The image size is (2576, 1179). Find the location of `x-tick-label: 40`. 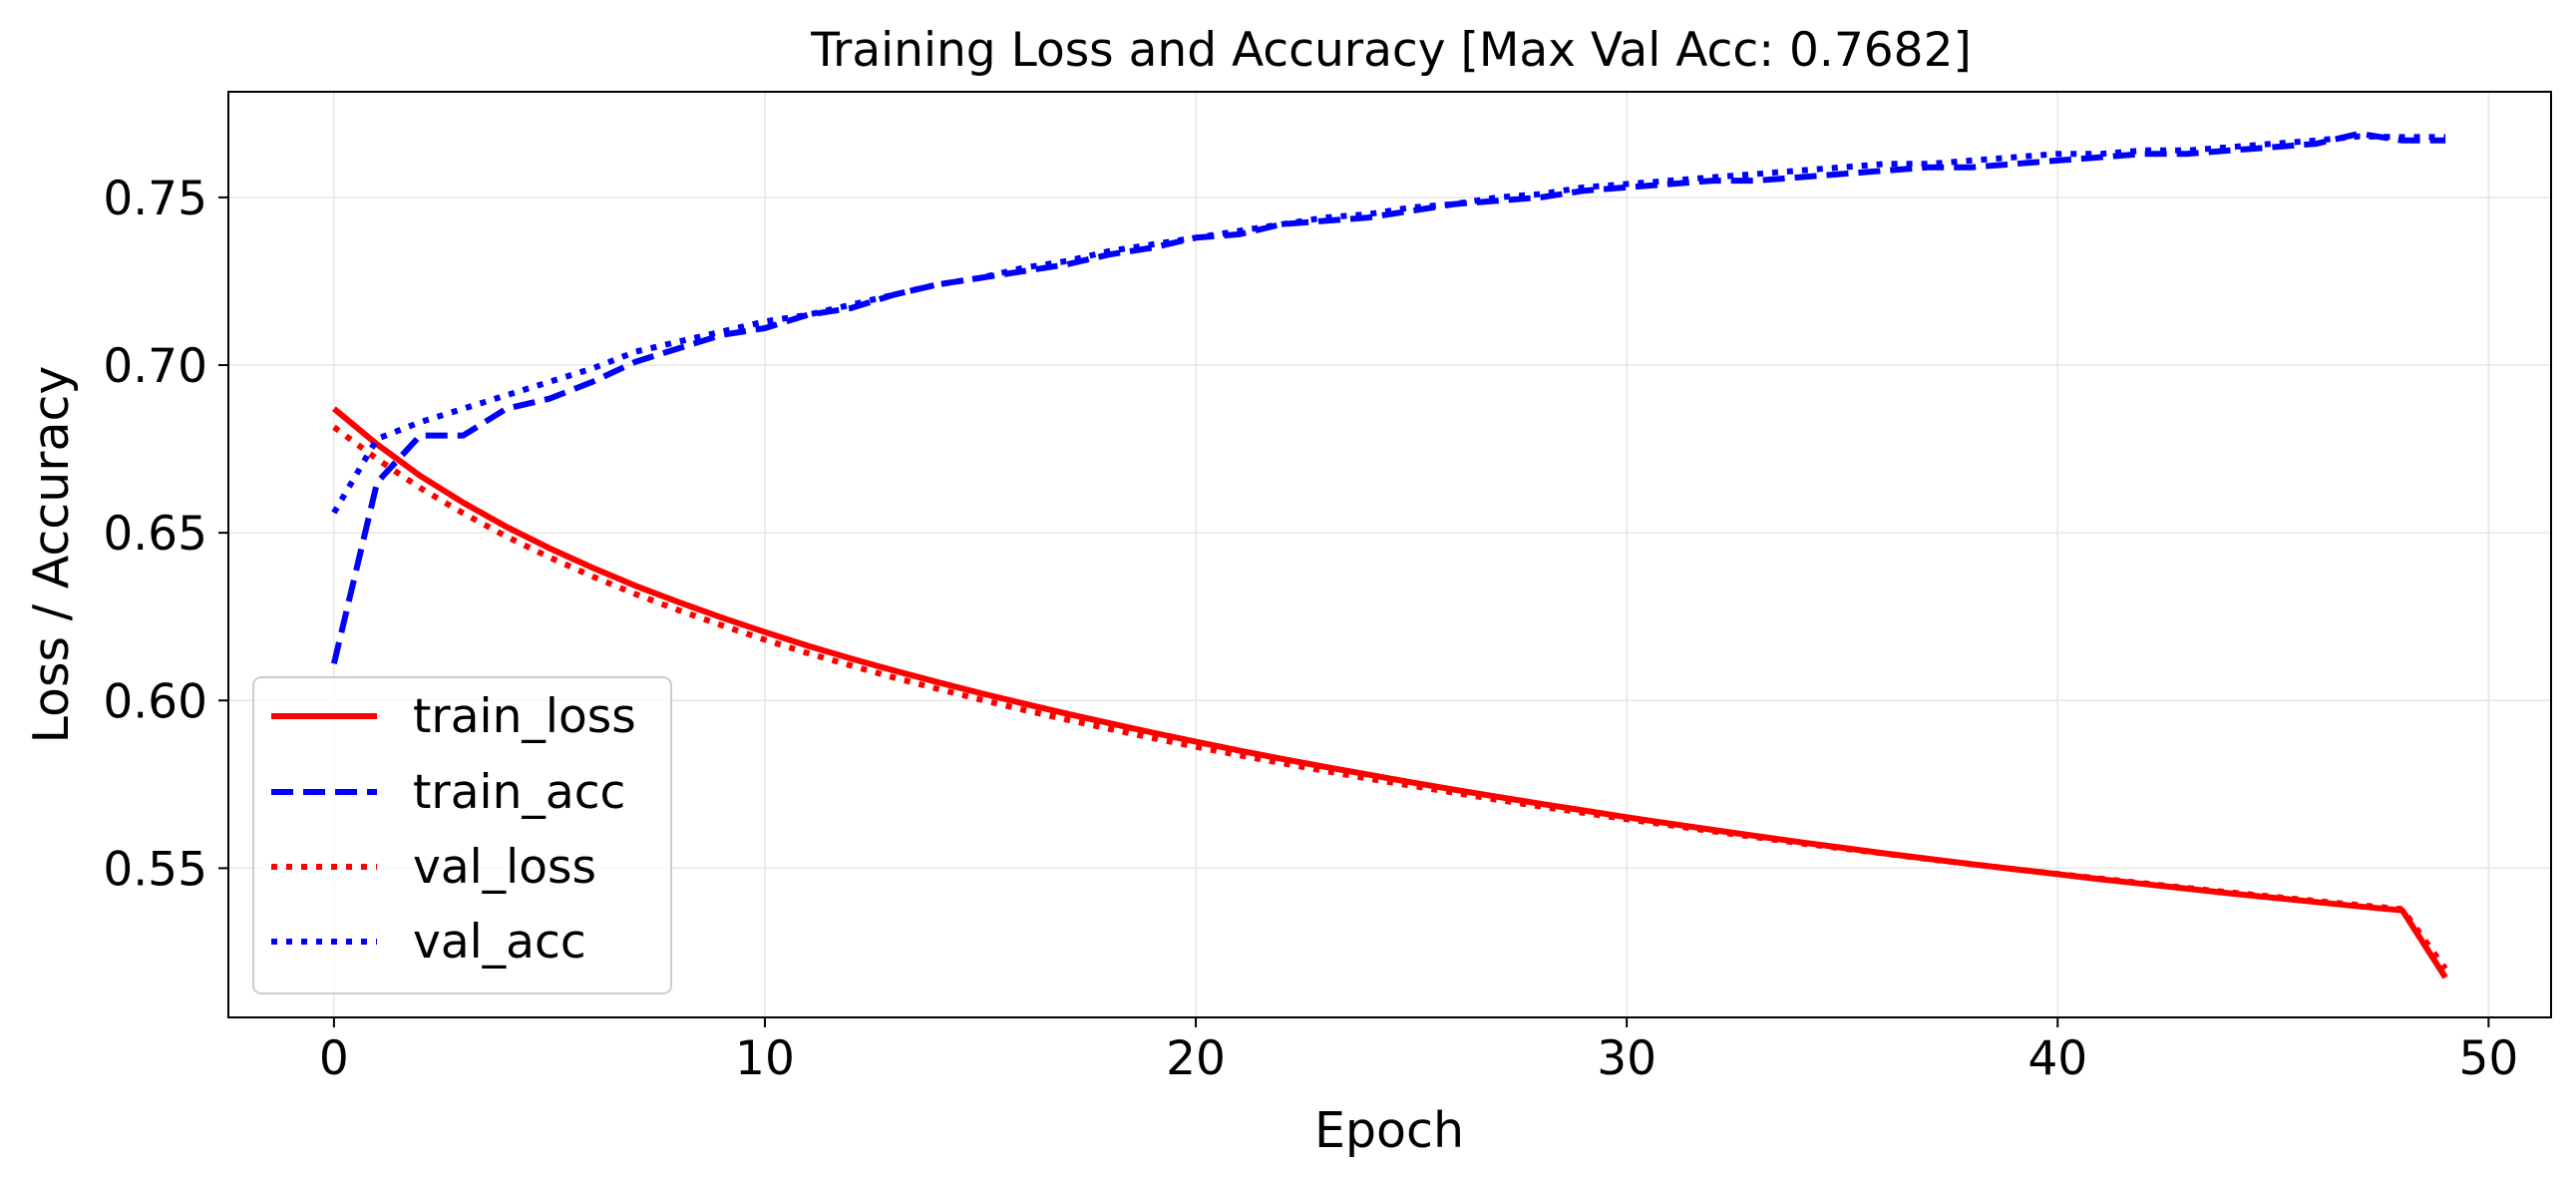

x-tick-label: 40 is located at coordinates (2057, 1058).